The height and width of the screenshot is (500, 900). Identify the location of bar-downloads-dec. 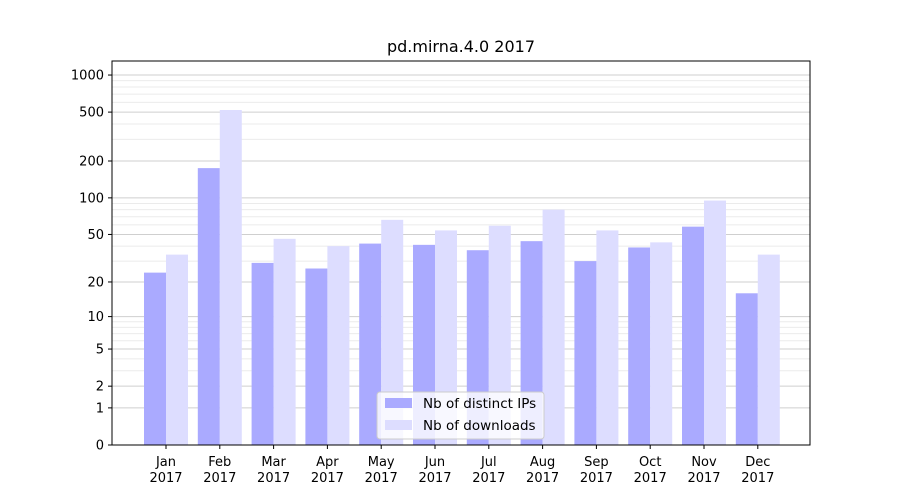
(768, 349).